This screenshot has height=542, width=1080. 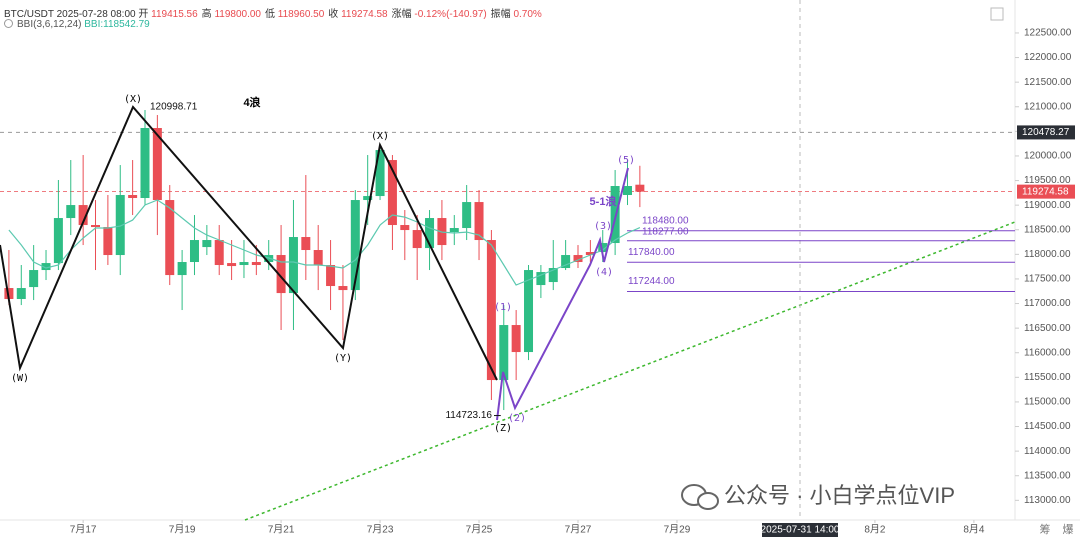 I want to click on wave-label: (3), so click(x=603, y=226).